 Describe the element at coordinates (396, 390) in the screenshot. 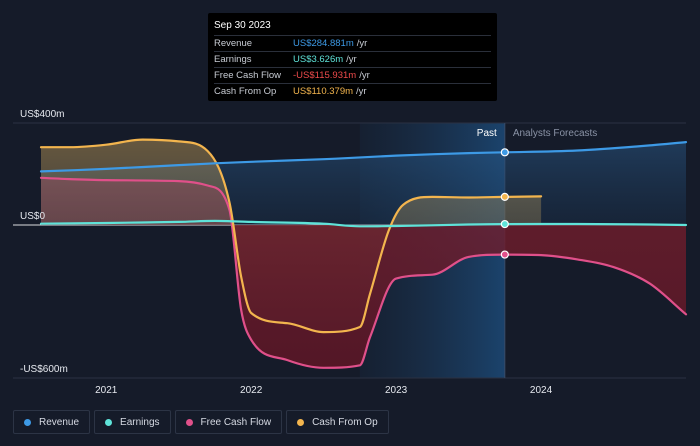

I see `x-tick-label: 2023` at that location.